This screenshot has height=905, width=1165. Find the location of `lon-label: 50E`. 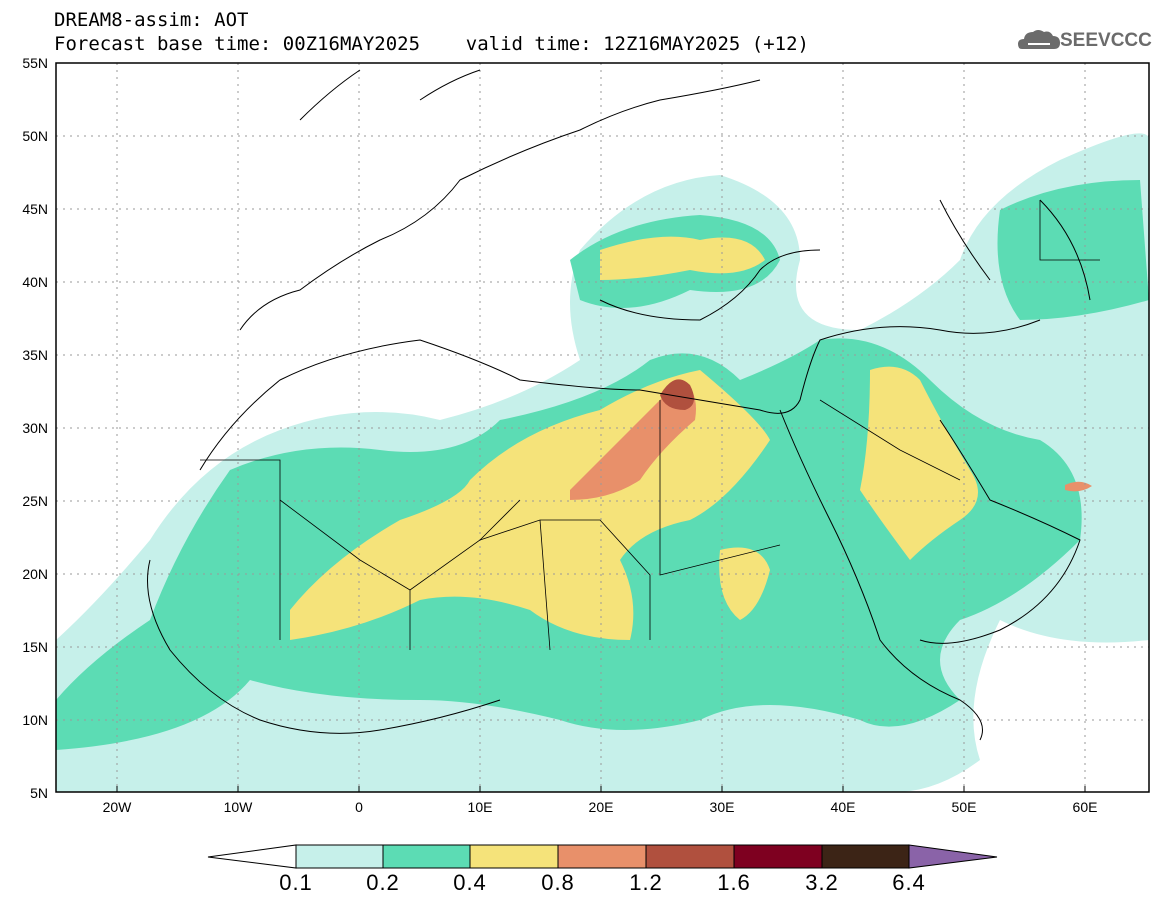

lon-label: 50E is located at coordinates (964, 807).